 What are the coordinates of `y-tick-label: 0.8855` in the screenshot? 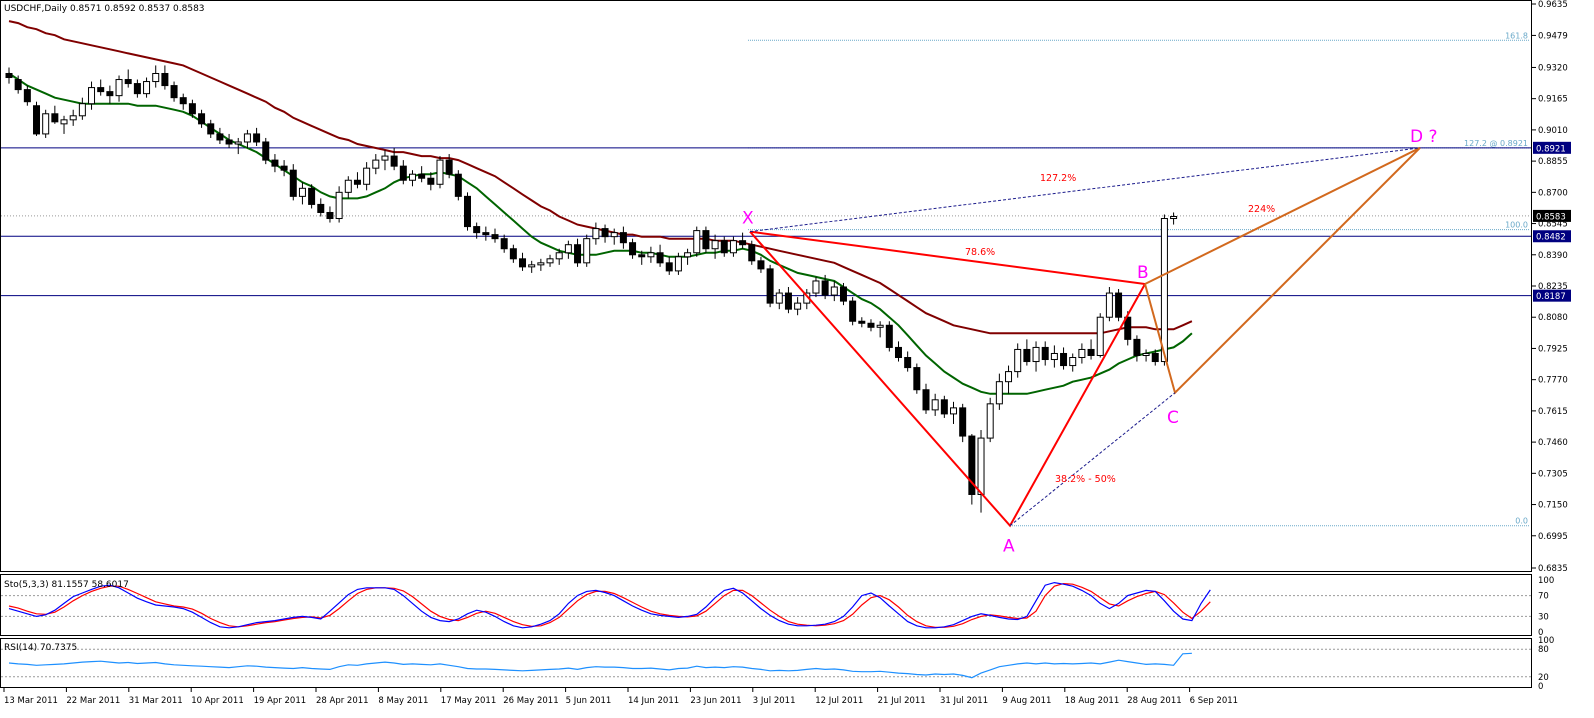 It's located at (1553, 162).